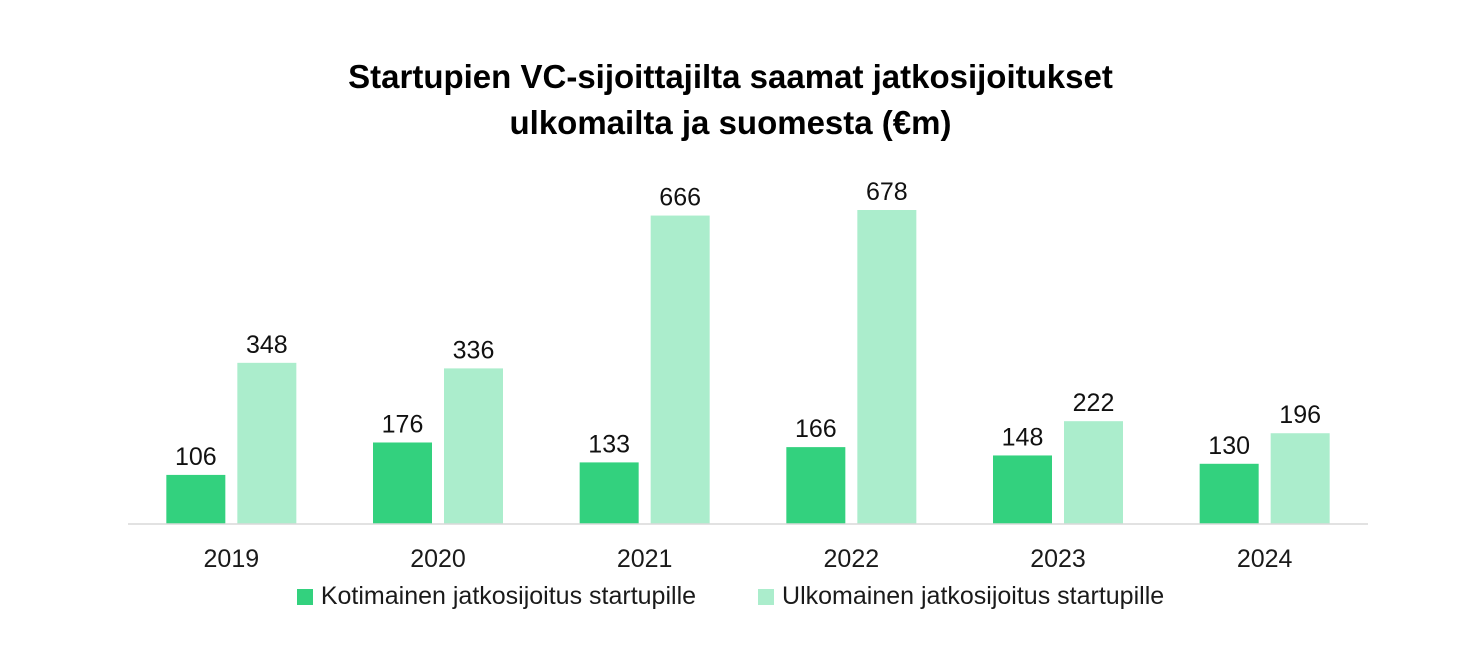 Image resolution: width=1461 pixels, height=667 pixels. What do you see at coordinates (438, 559) in the screenshot?
I see `x-tick-label-2020: 2020` at bounding box center [438, 559].